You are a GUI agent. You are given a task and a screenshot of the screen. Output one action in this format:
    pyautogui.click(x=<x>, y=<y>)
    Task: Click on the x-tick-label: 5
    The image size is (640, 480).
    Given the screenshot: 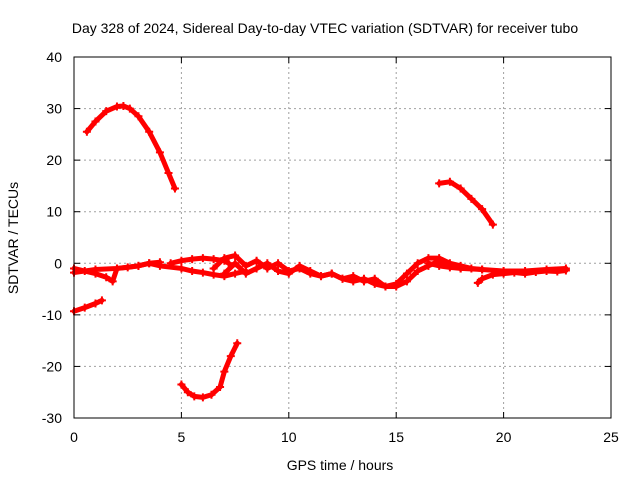 What is the action you would take?
    pyautogui.click(x=182, y=437)
    